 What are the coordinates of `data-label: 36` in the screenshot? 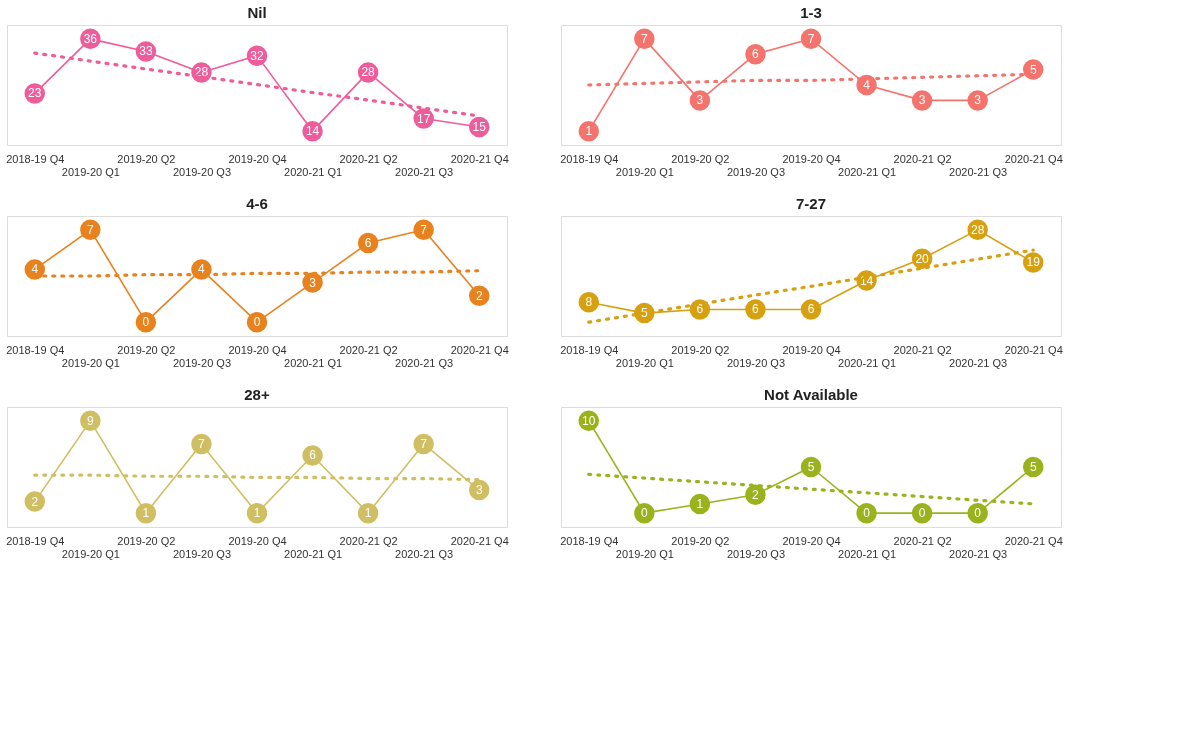 It's located at (90, 38).